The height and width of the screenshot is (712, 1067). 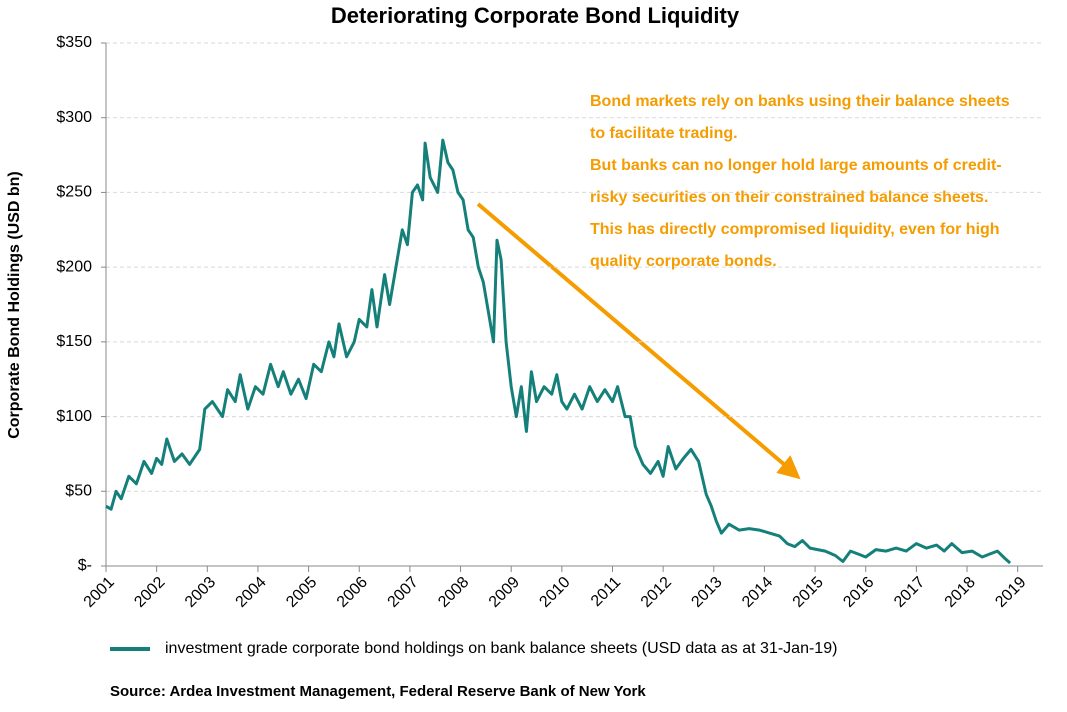 What do you see at coordinates (535, 15) in the screenshot?
I see `chart-title: Deteriorating Corporate Bond Liquidity` at bounding box center [535, 15].